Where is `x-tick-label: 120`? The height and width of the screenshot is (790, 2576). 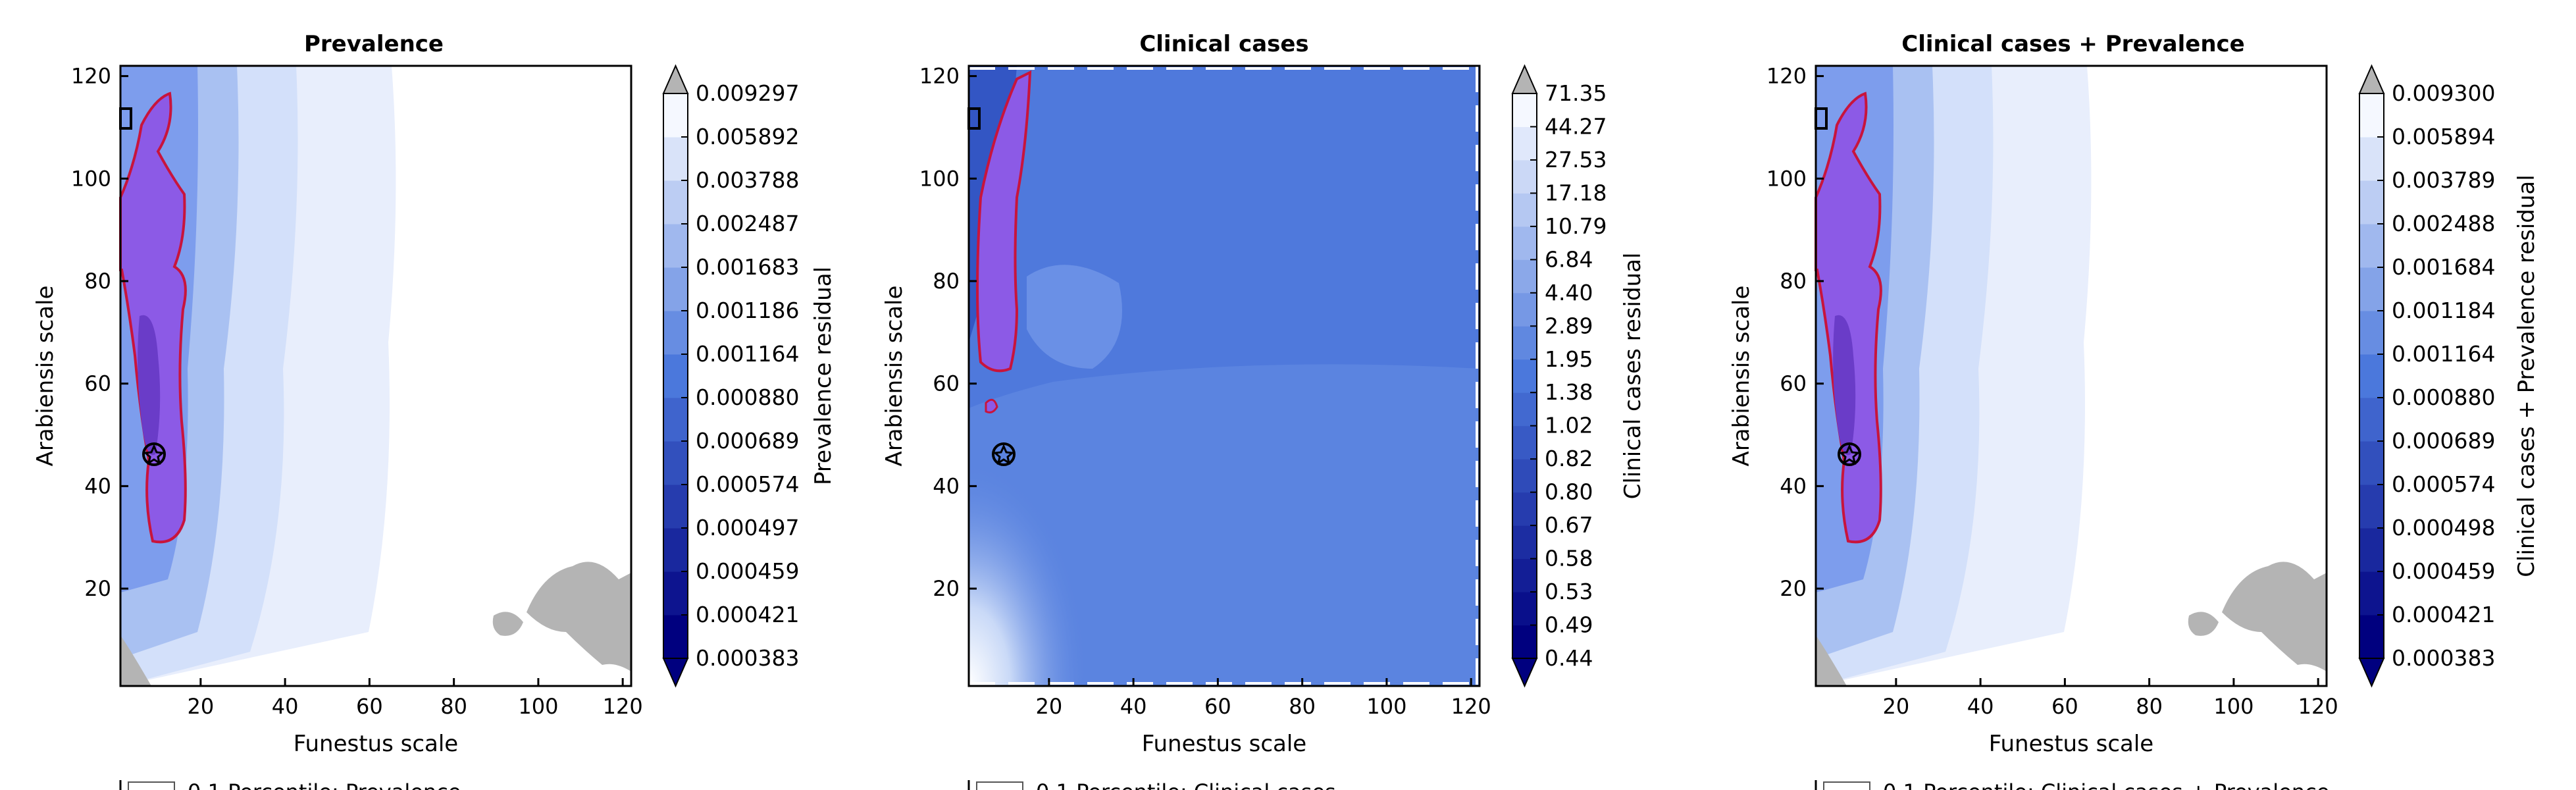 x-tick-label: 120 is located at coordinates (2318, 707).